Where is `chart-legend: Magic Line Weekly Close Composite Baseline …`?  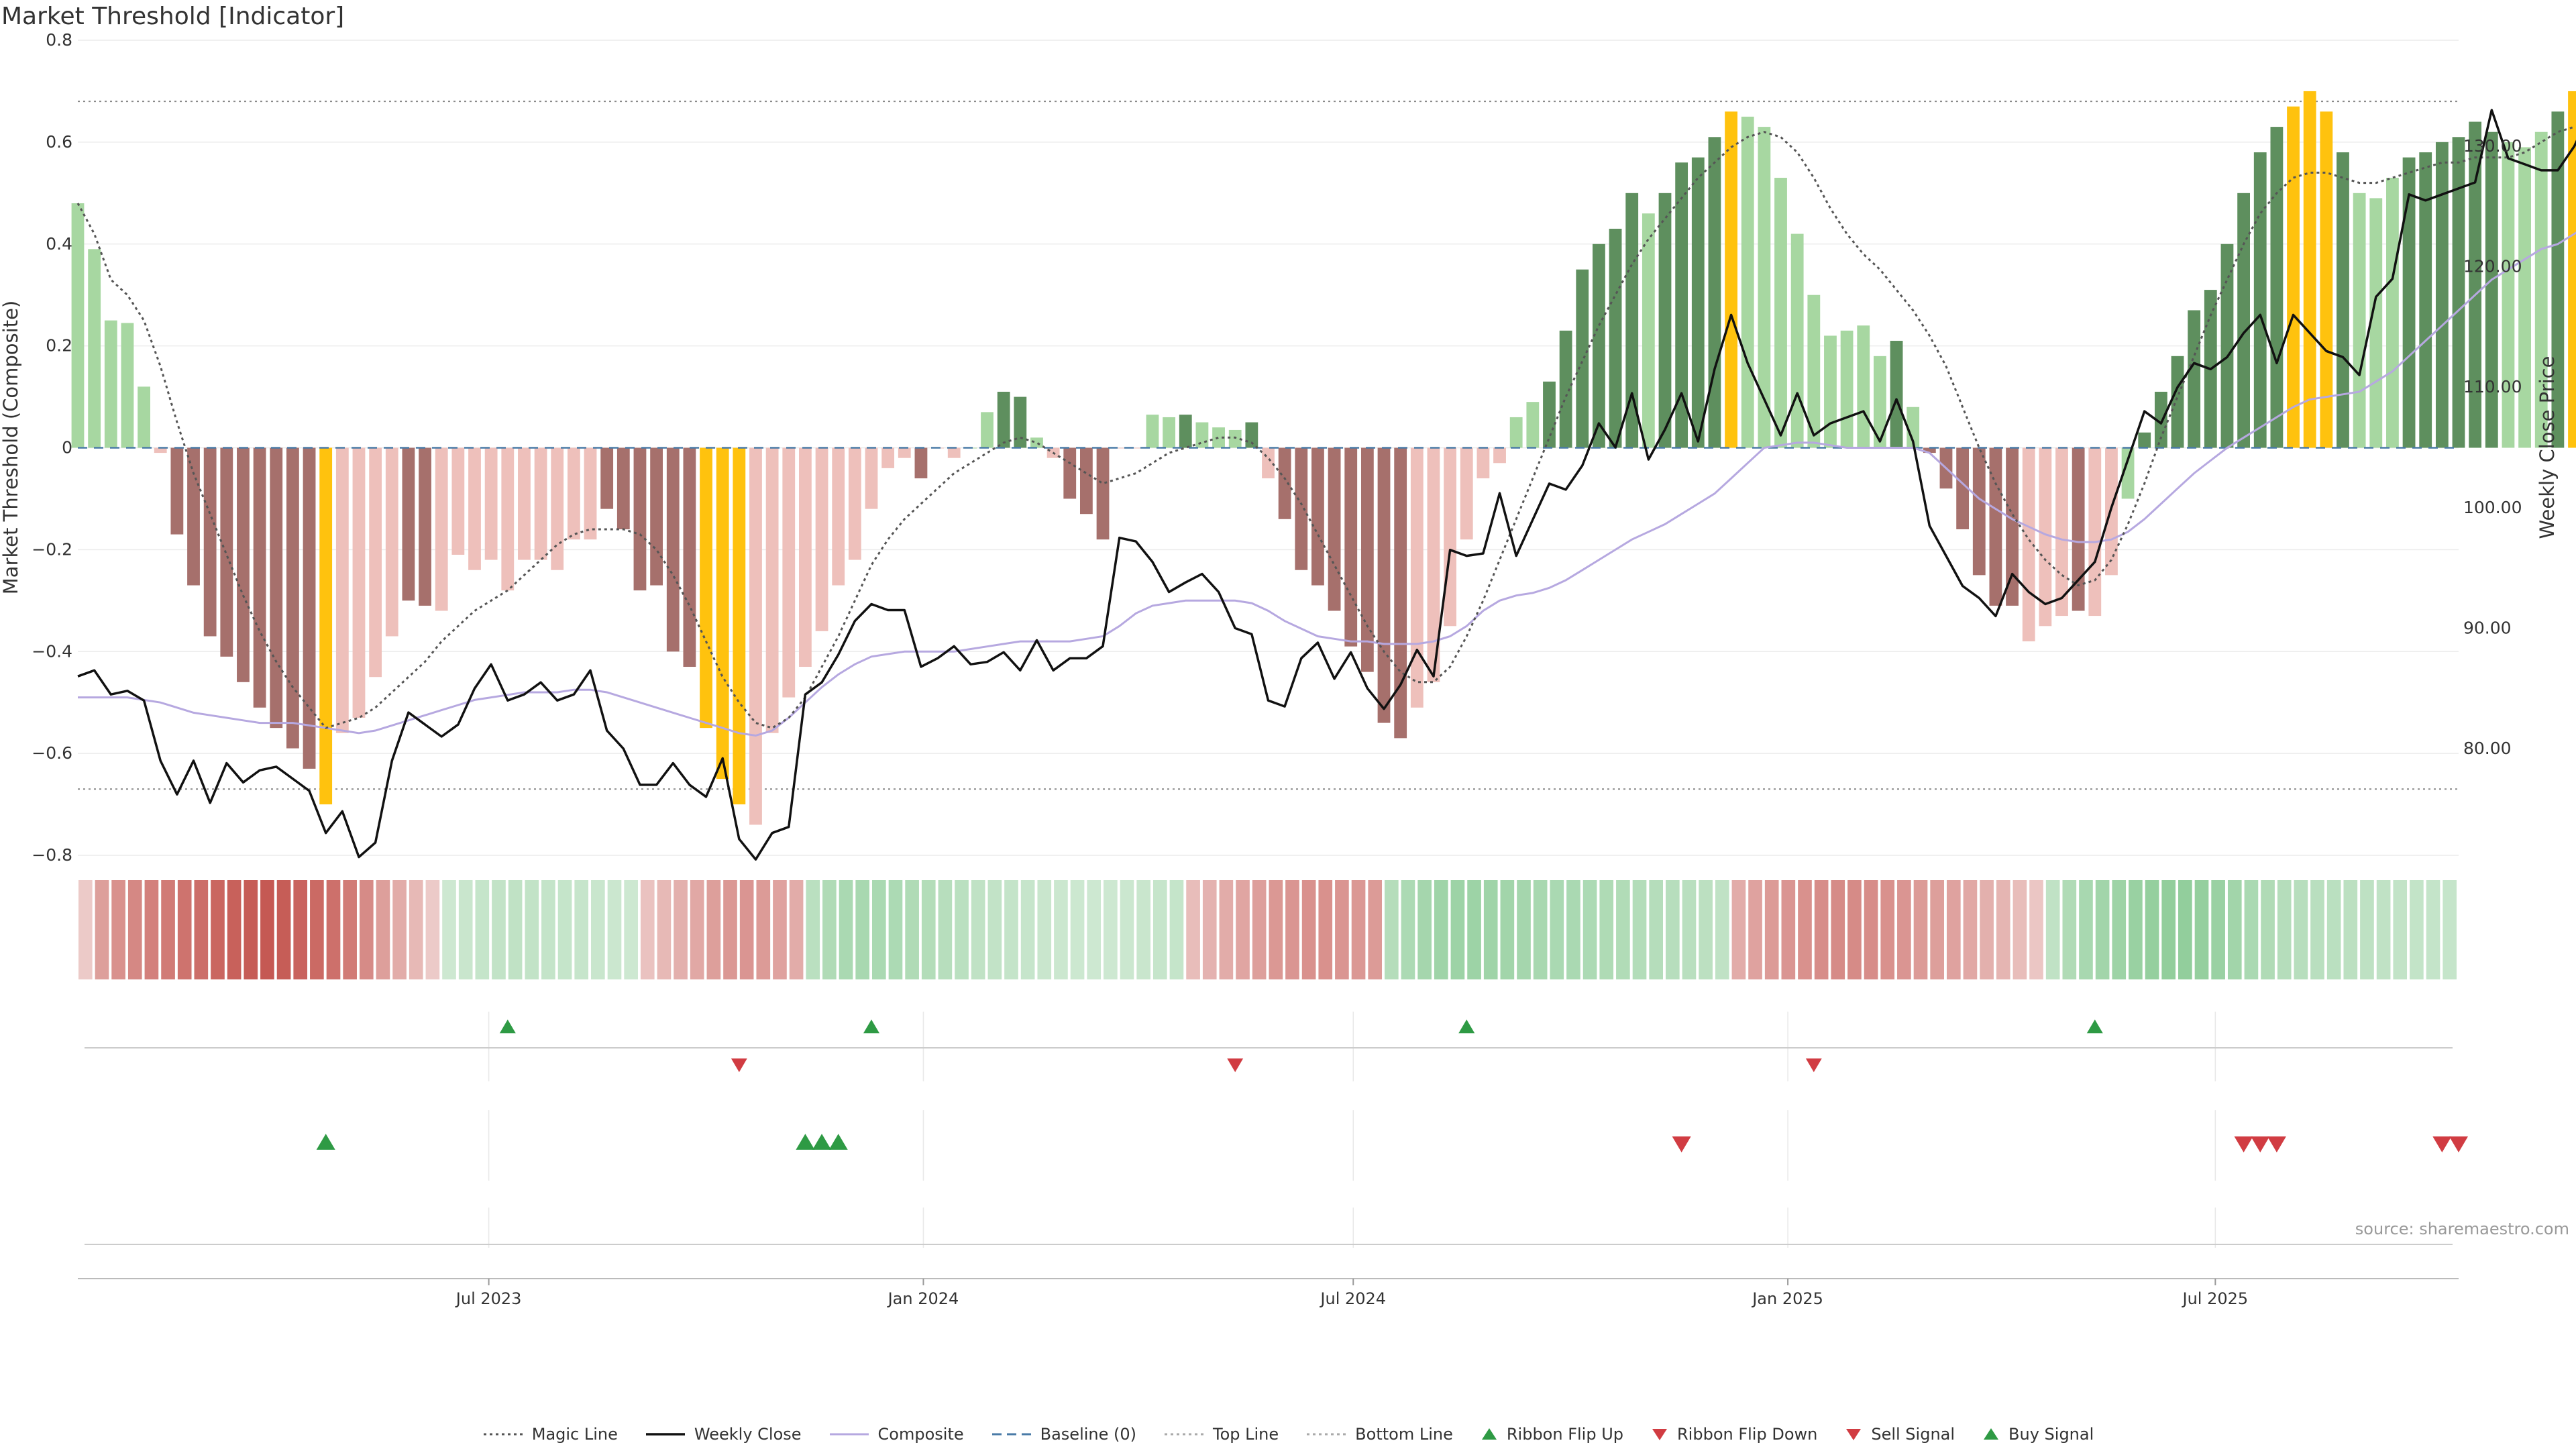 chart-legend: Magic Line Weekly Close Composite Baseline … is located at coordinates (1288, 1434).